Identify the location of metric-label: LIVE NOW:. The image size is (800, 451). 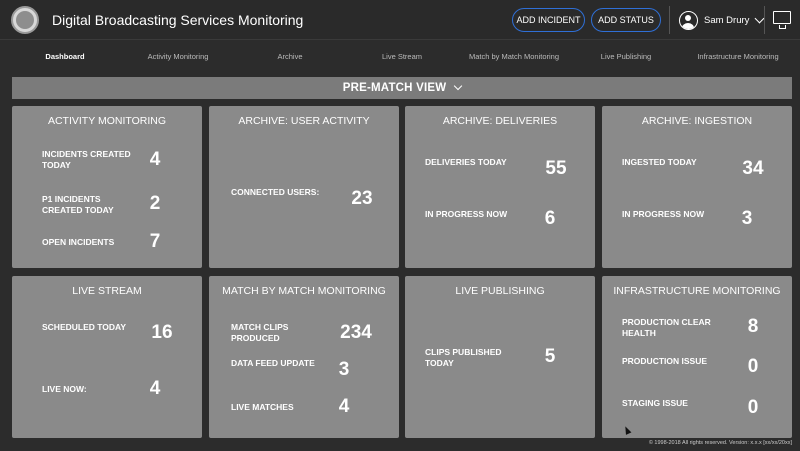
(64, 389).